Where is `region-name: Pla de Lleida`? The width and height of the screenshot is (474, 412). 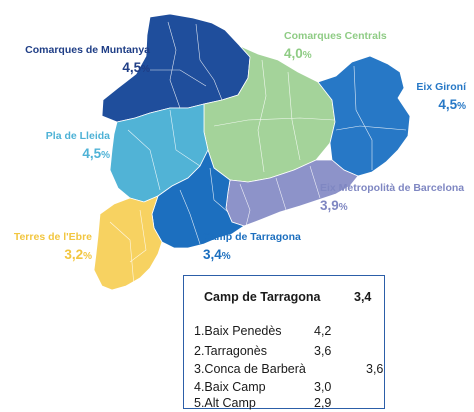 region-name: Pla de Lleida is located at coordinates (77, 136).